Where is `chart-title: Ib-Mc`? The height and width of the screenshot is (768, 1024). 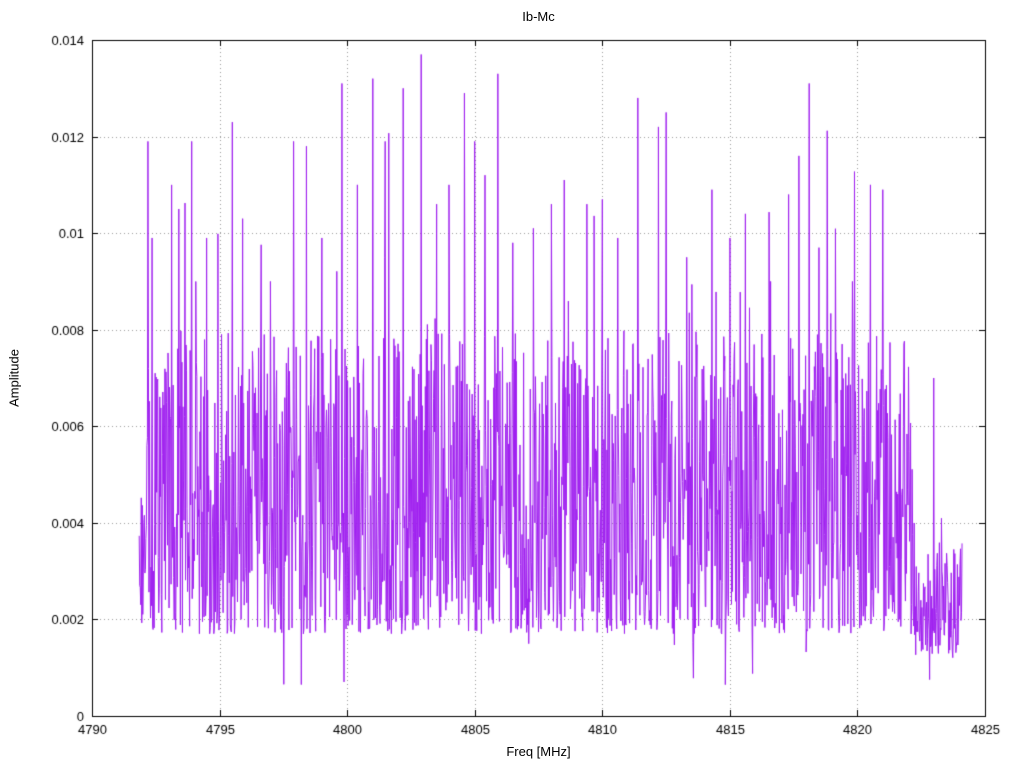 chart-title: Ib-Mc is located at coordinates (538, 16).